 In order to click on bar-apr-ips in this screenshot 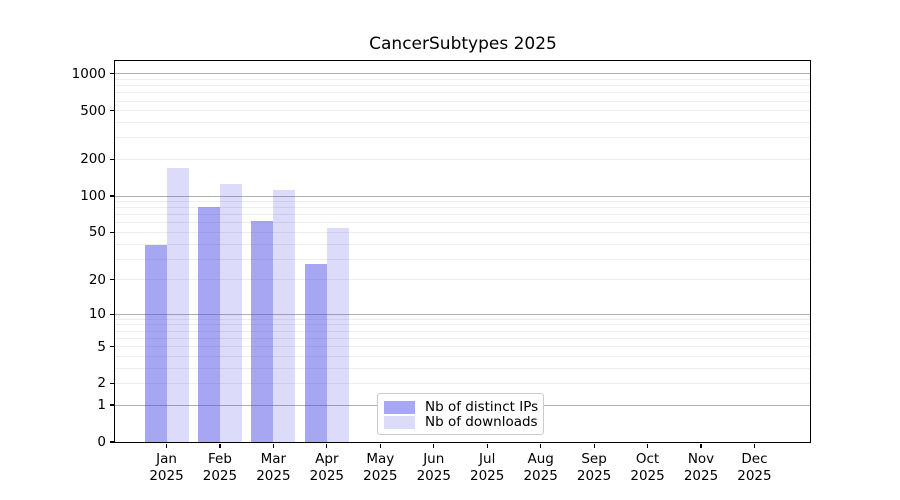, I will do `click(315, 353)`.